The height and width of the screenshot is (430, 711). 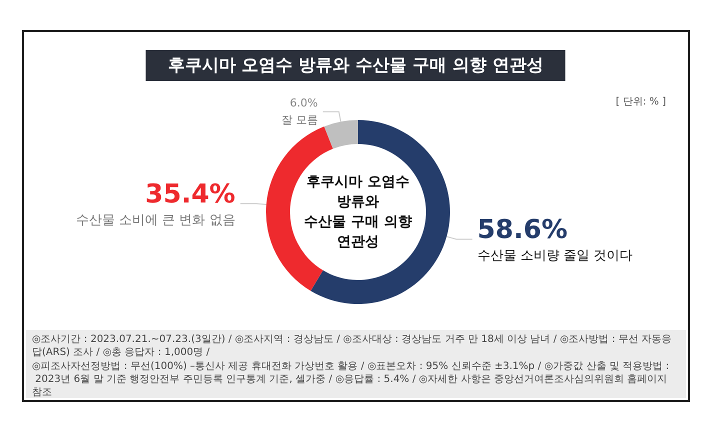 What do you see at coordinates (352, 346) in the screenshot?
I see `text: ◎조사기간 : 2023.07.21.~07.23.(3일간) / ◎조사지역 : 경상남도 / ◎조사대상 : 경상남도 거주 만 18세 이상 남녀 / ◎조사방법 : 무선 자동응답(ARS) 조사 / ◎총 응답자 : 1,000명 /` at bounding box center [352, 346].